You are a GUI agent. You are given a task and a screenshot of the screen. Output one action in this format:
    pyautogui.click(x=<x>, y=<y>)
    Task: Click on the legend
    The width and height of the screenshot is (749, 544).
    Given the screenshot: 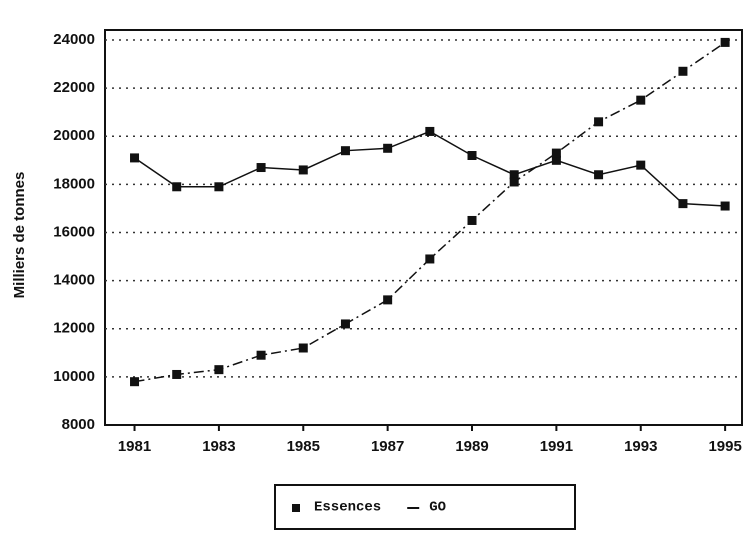 What is the action you would take?
    pyautogui.click(x=425, y=507)
    